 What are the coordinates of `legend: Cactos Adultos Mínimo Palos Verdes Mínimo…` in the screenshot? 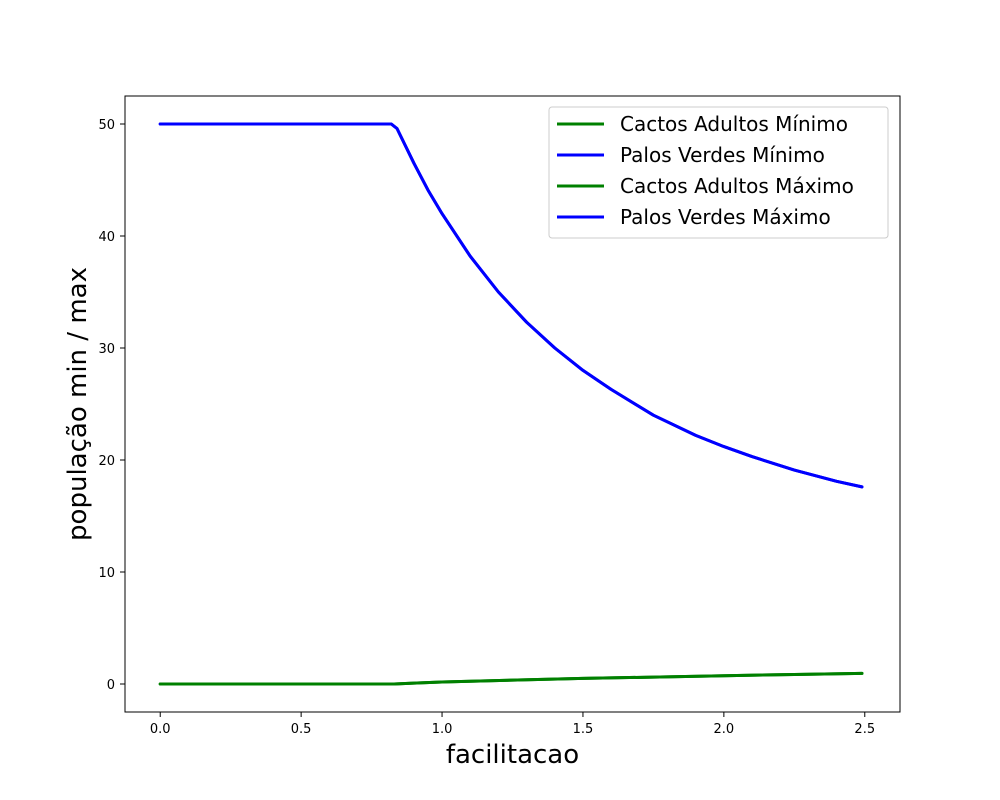 It's located at (718, 172).